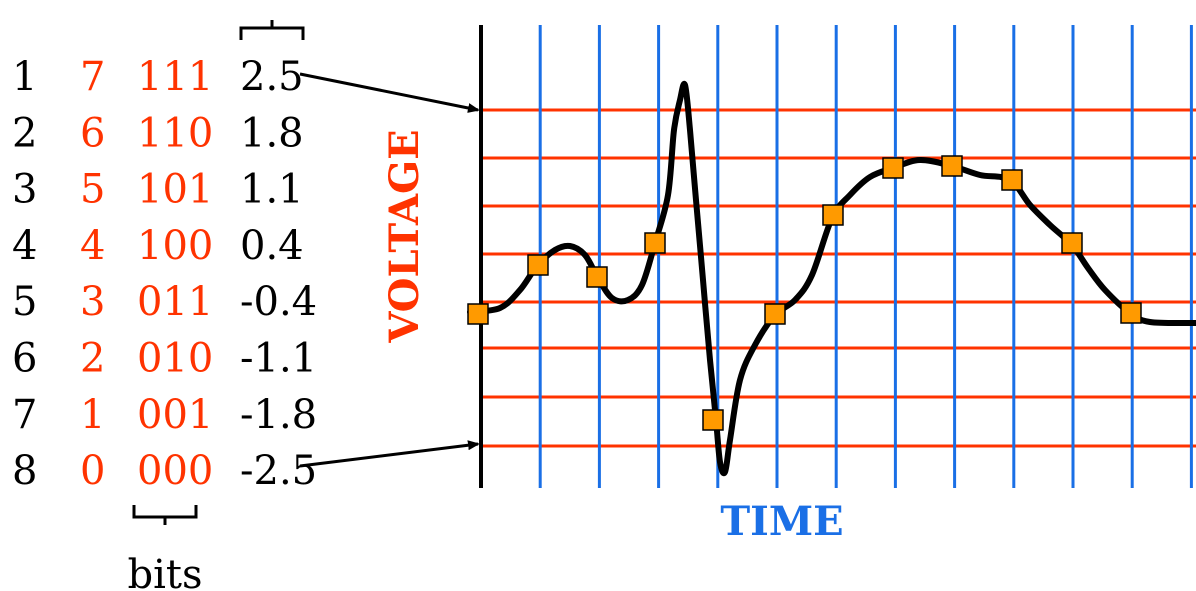 The width and height of the screenshot is (1196, 591). I want to click on row-level: 0, so click(92, 471).